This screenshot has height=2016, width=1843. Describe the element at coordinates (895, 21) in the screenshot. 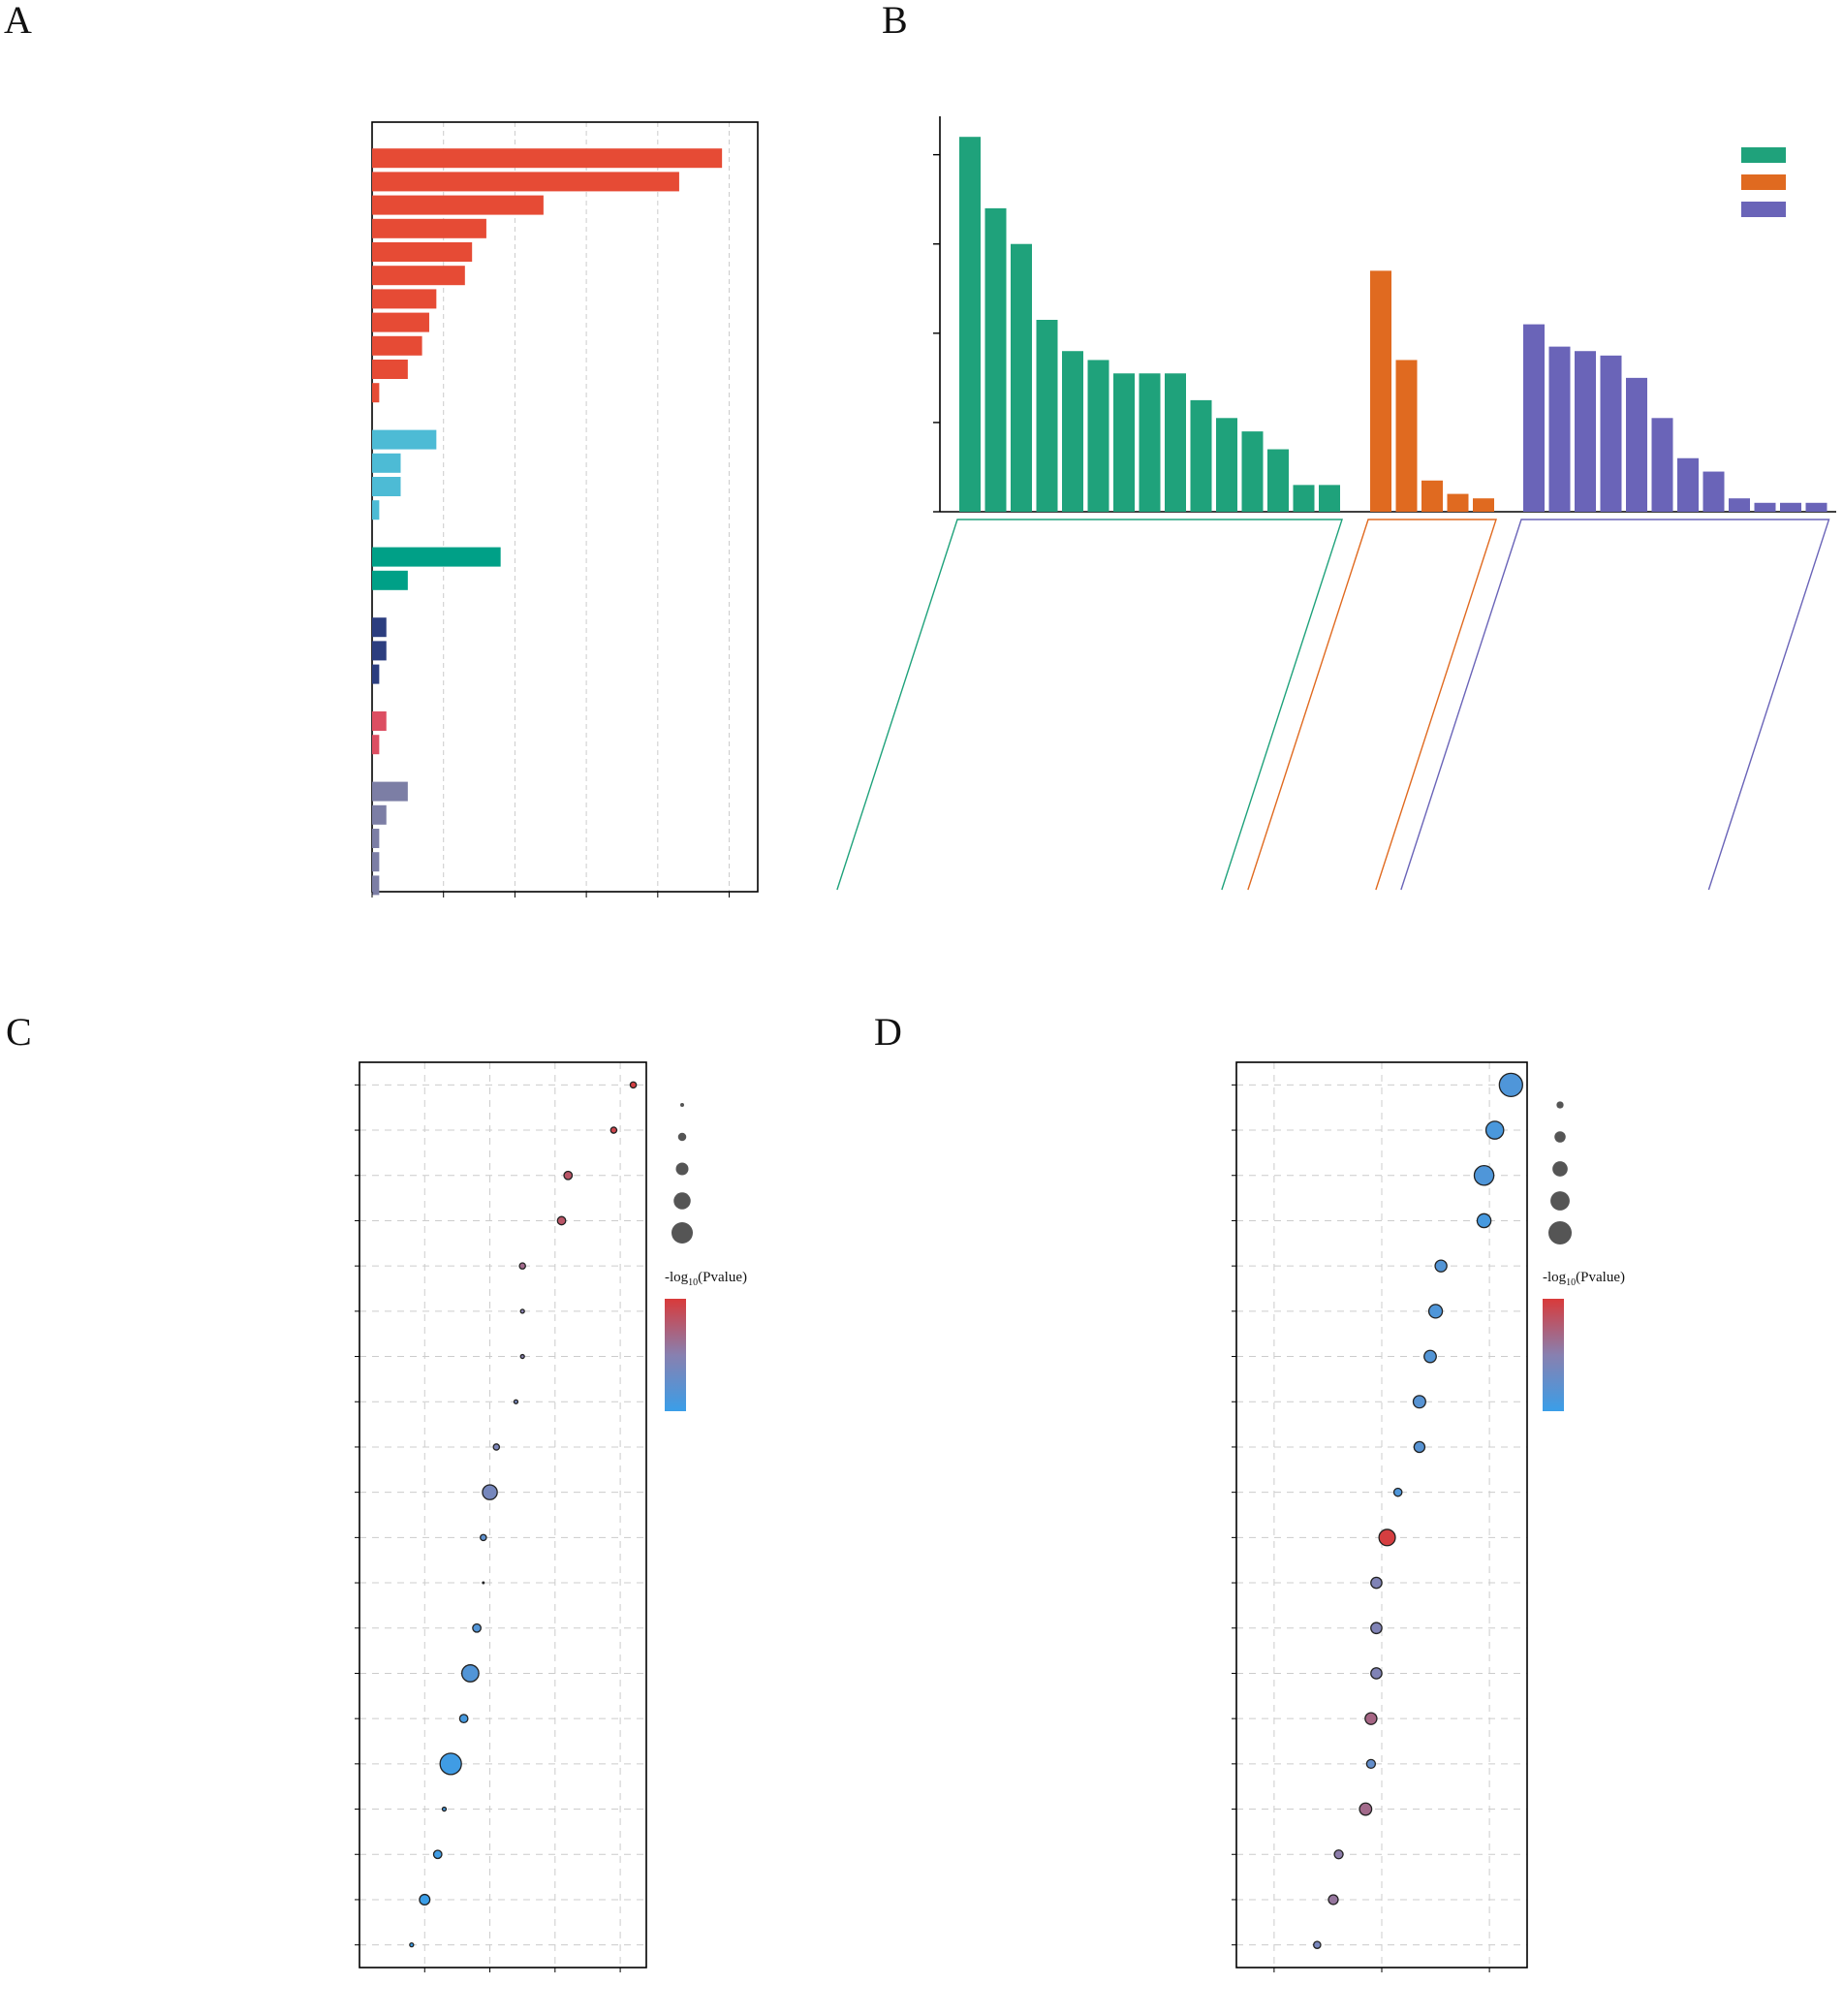

I see `panel-label-b: B` at that location.